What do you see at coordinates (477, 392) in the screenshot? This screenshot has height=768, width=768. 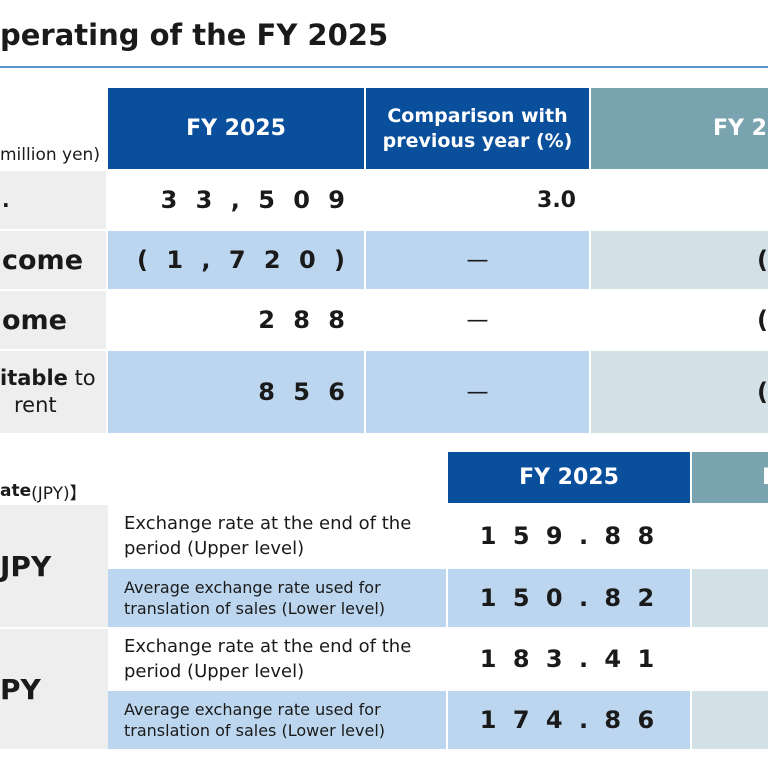 I see `comparison-net-income: —` at bounding box center [477, 392].